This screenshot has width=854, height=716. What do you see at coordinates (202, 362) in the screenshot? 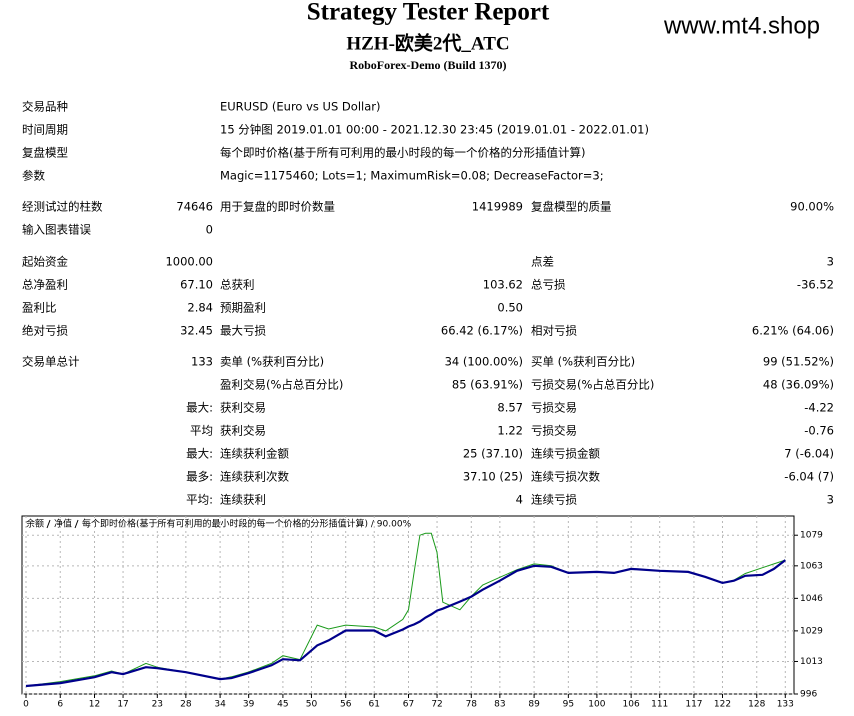
I see `stat-value: 133` at bounding box center [202, 362].